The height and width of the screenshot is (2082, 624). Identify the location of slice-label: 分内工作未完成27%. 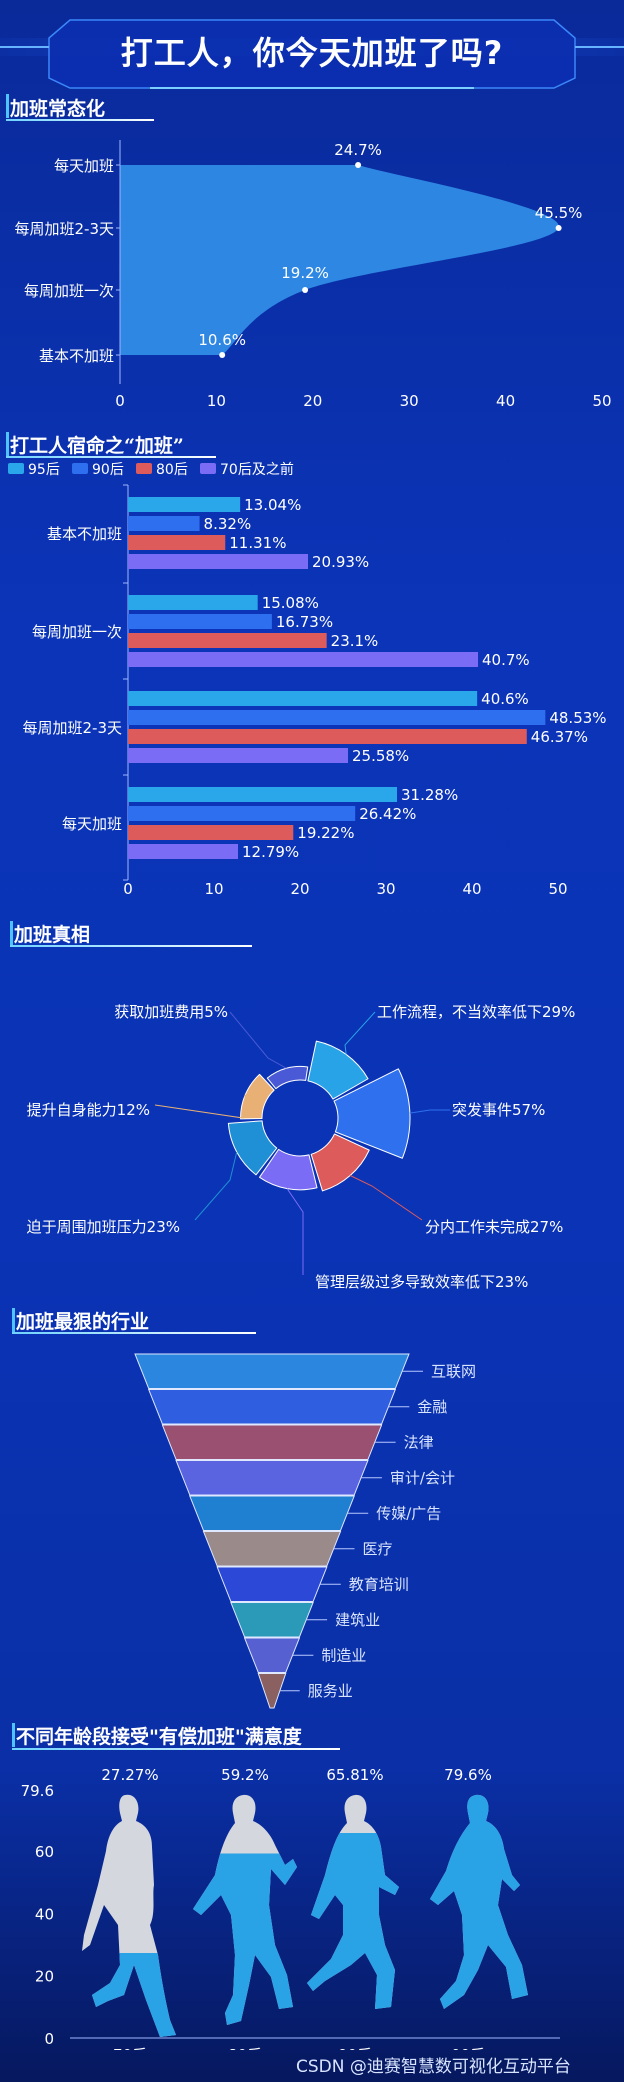
(494, 1227).